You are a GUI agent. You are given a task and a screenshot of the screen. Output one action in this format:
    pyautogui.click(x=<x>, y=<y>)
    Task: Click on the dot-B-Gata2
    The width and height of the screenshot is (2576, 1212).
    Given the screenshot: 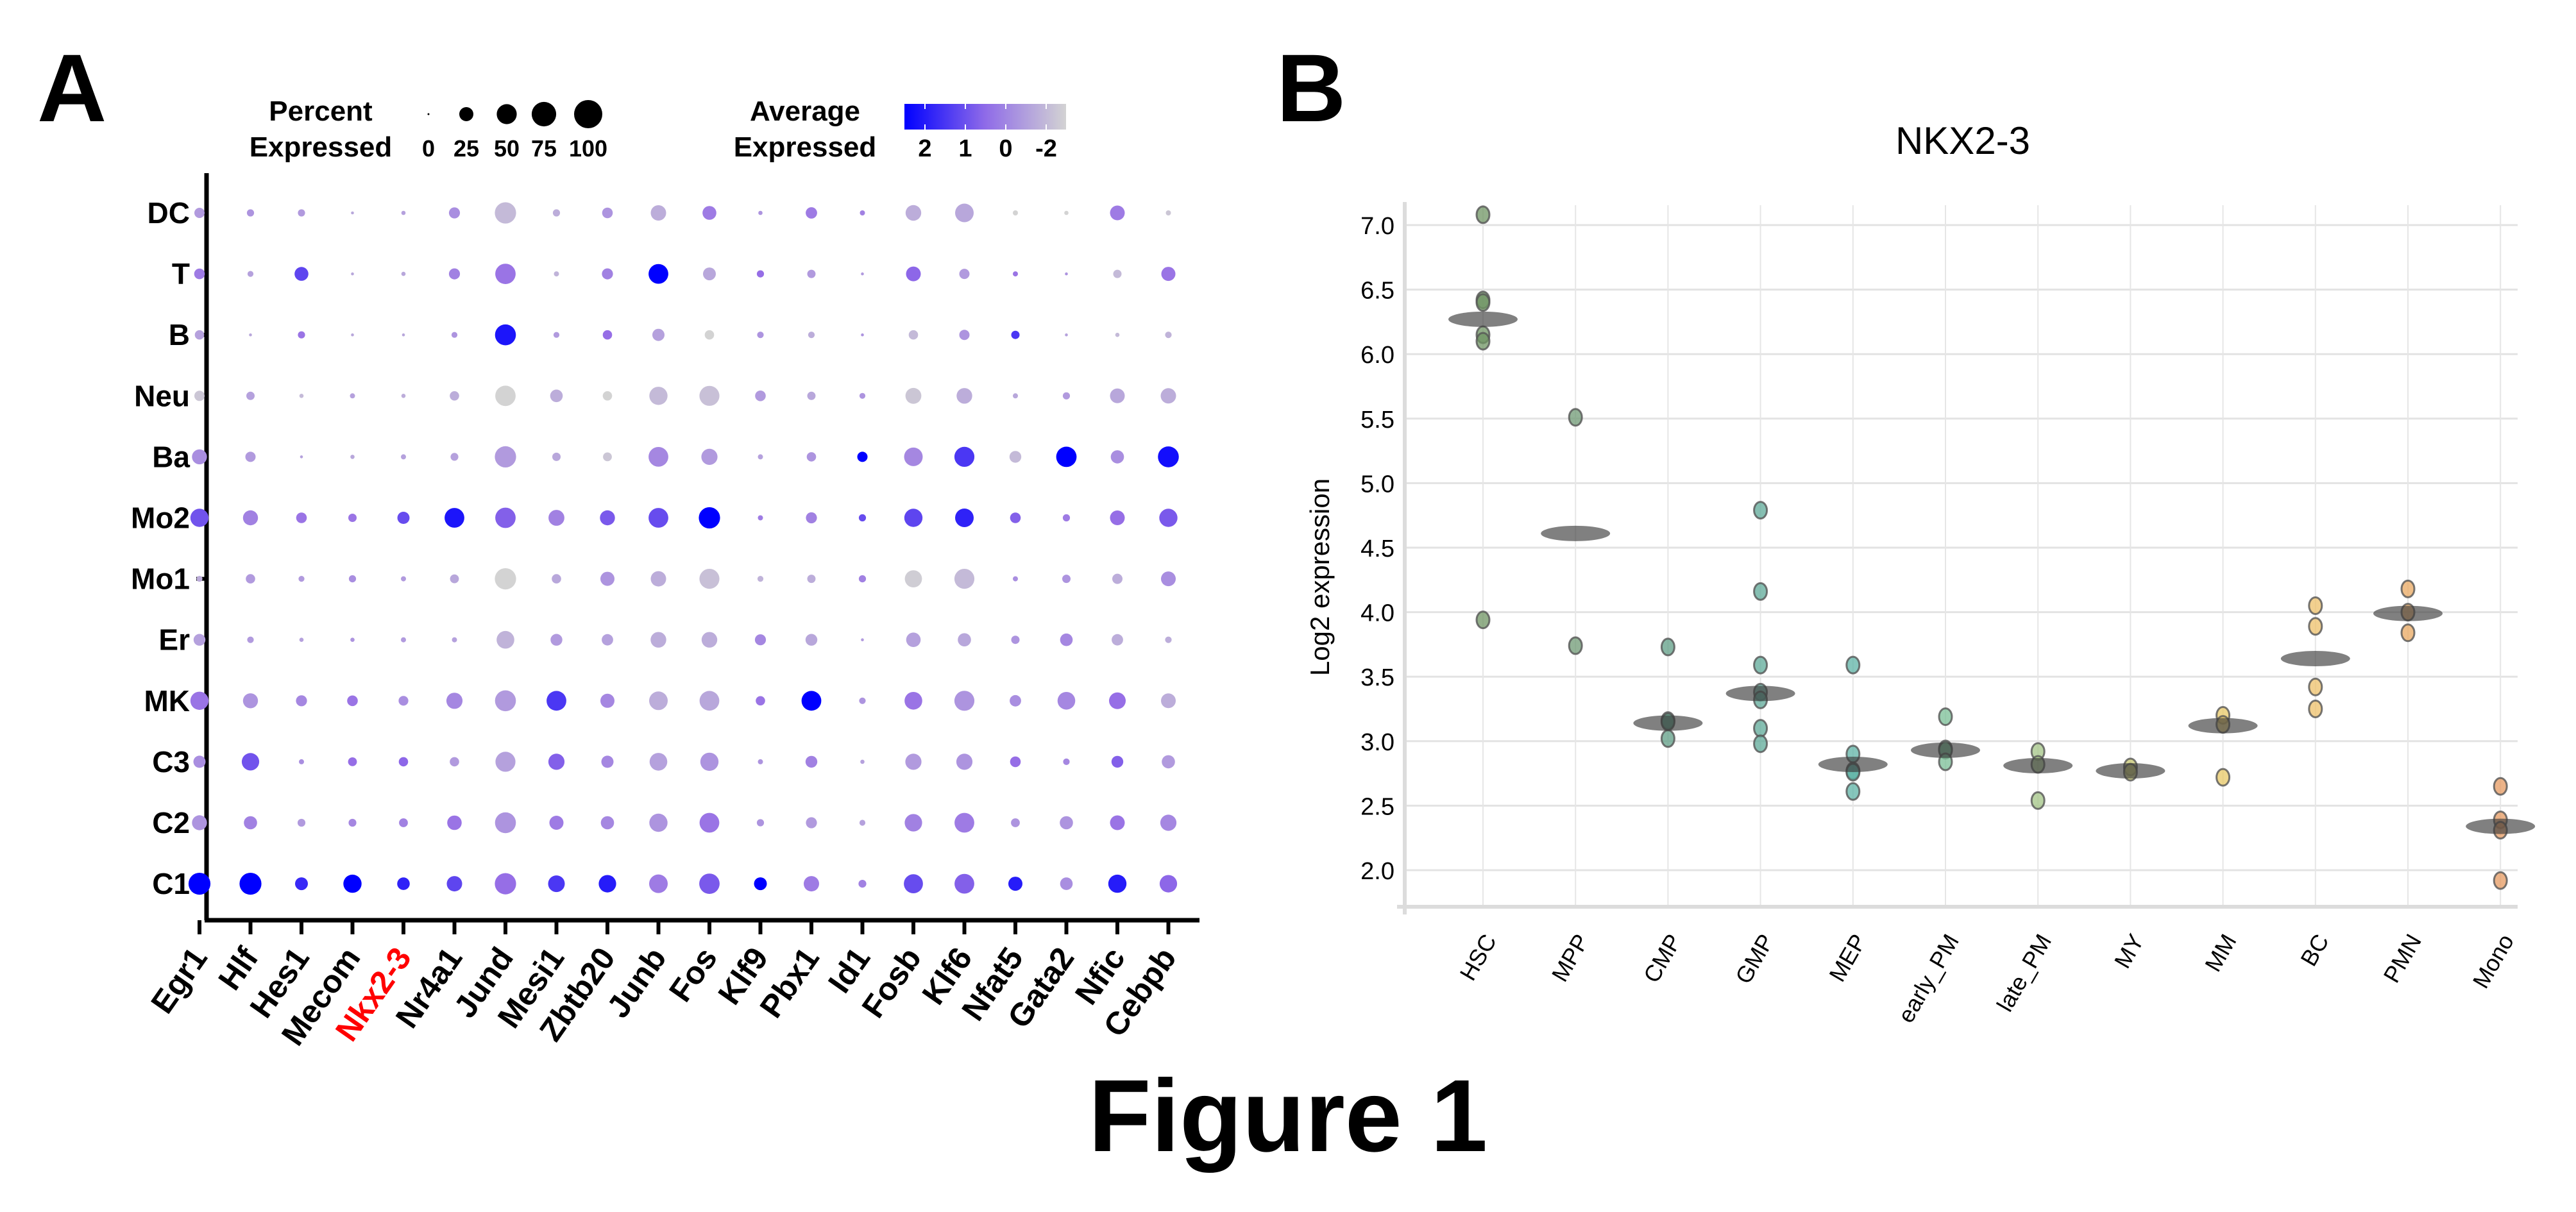 What is the action you would take?
    pyautogui.click(x=1066, y=335)
    